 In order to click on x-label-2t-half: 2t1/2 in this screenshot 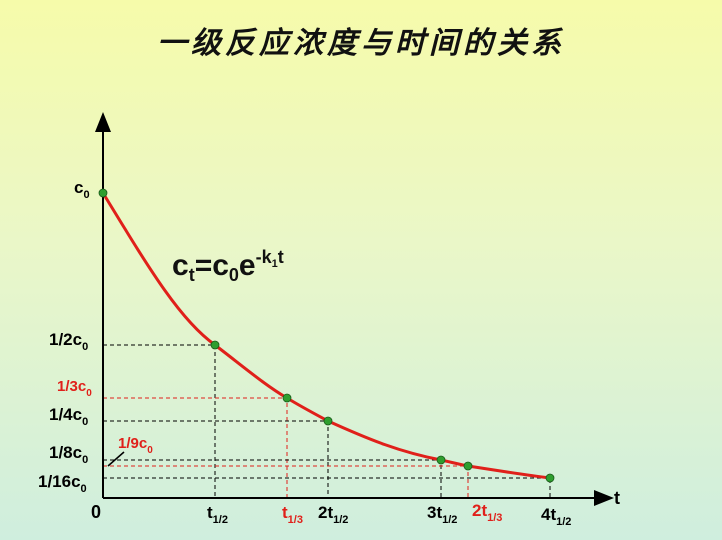, I will do `click(333, 514)`.